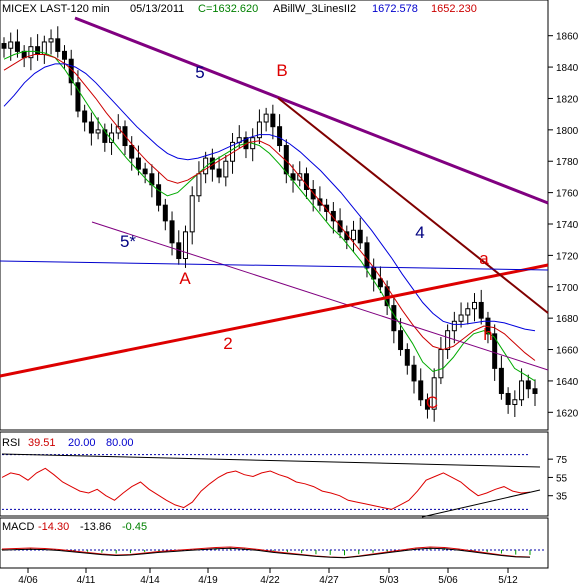 The height and width of the screenshot is (587, 587). What do you see at coordinates (567, 319) in the screenshot?
I see `price-tick-label: 1680` at bounding box center [567, 319].